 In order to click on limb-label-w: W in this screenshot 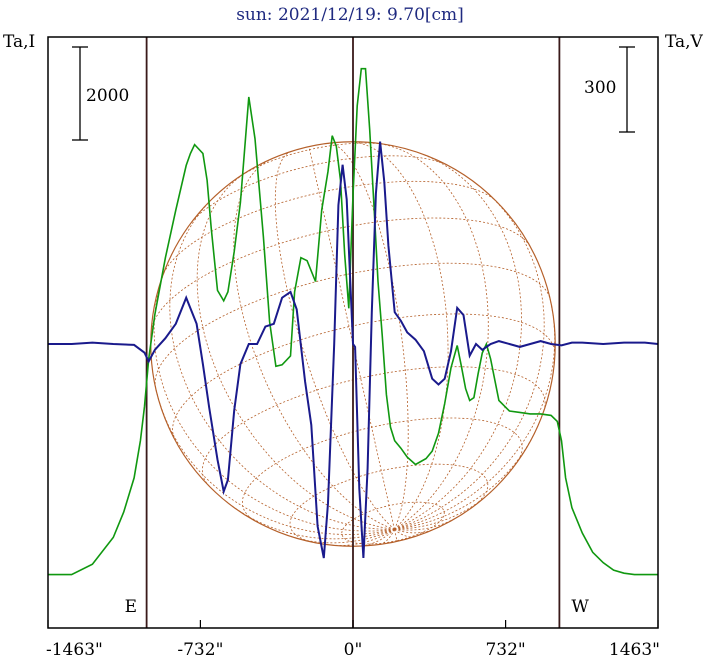, I will do `click(580, 607)`.